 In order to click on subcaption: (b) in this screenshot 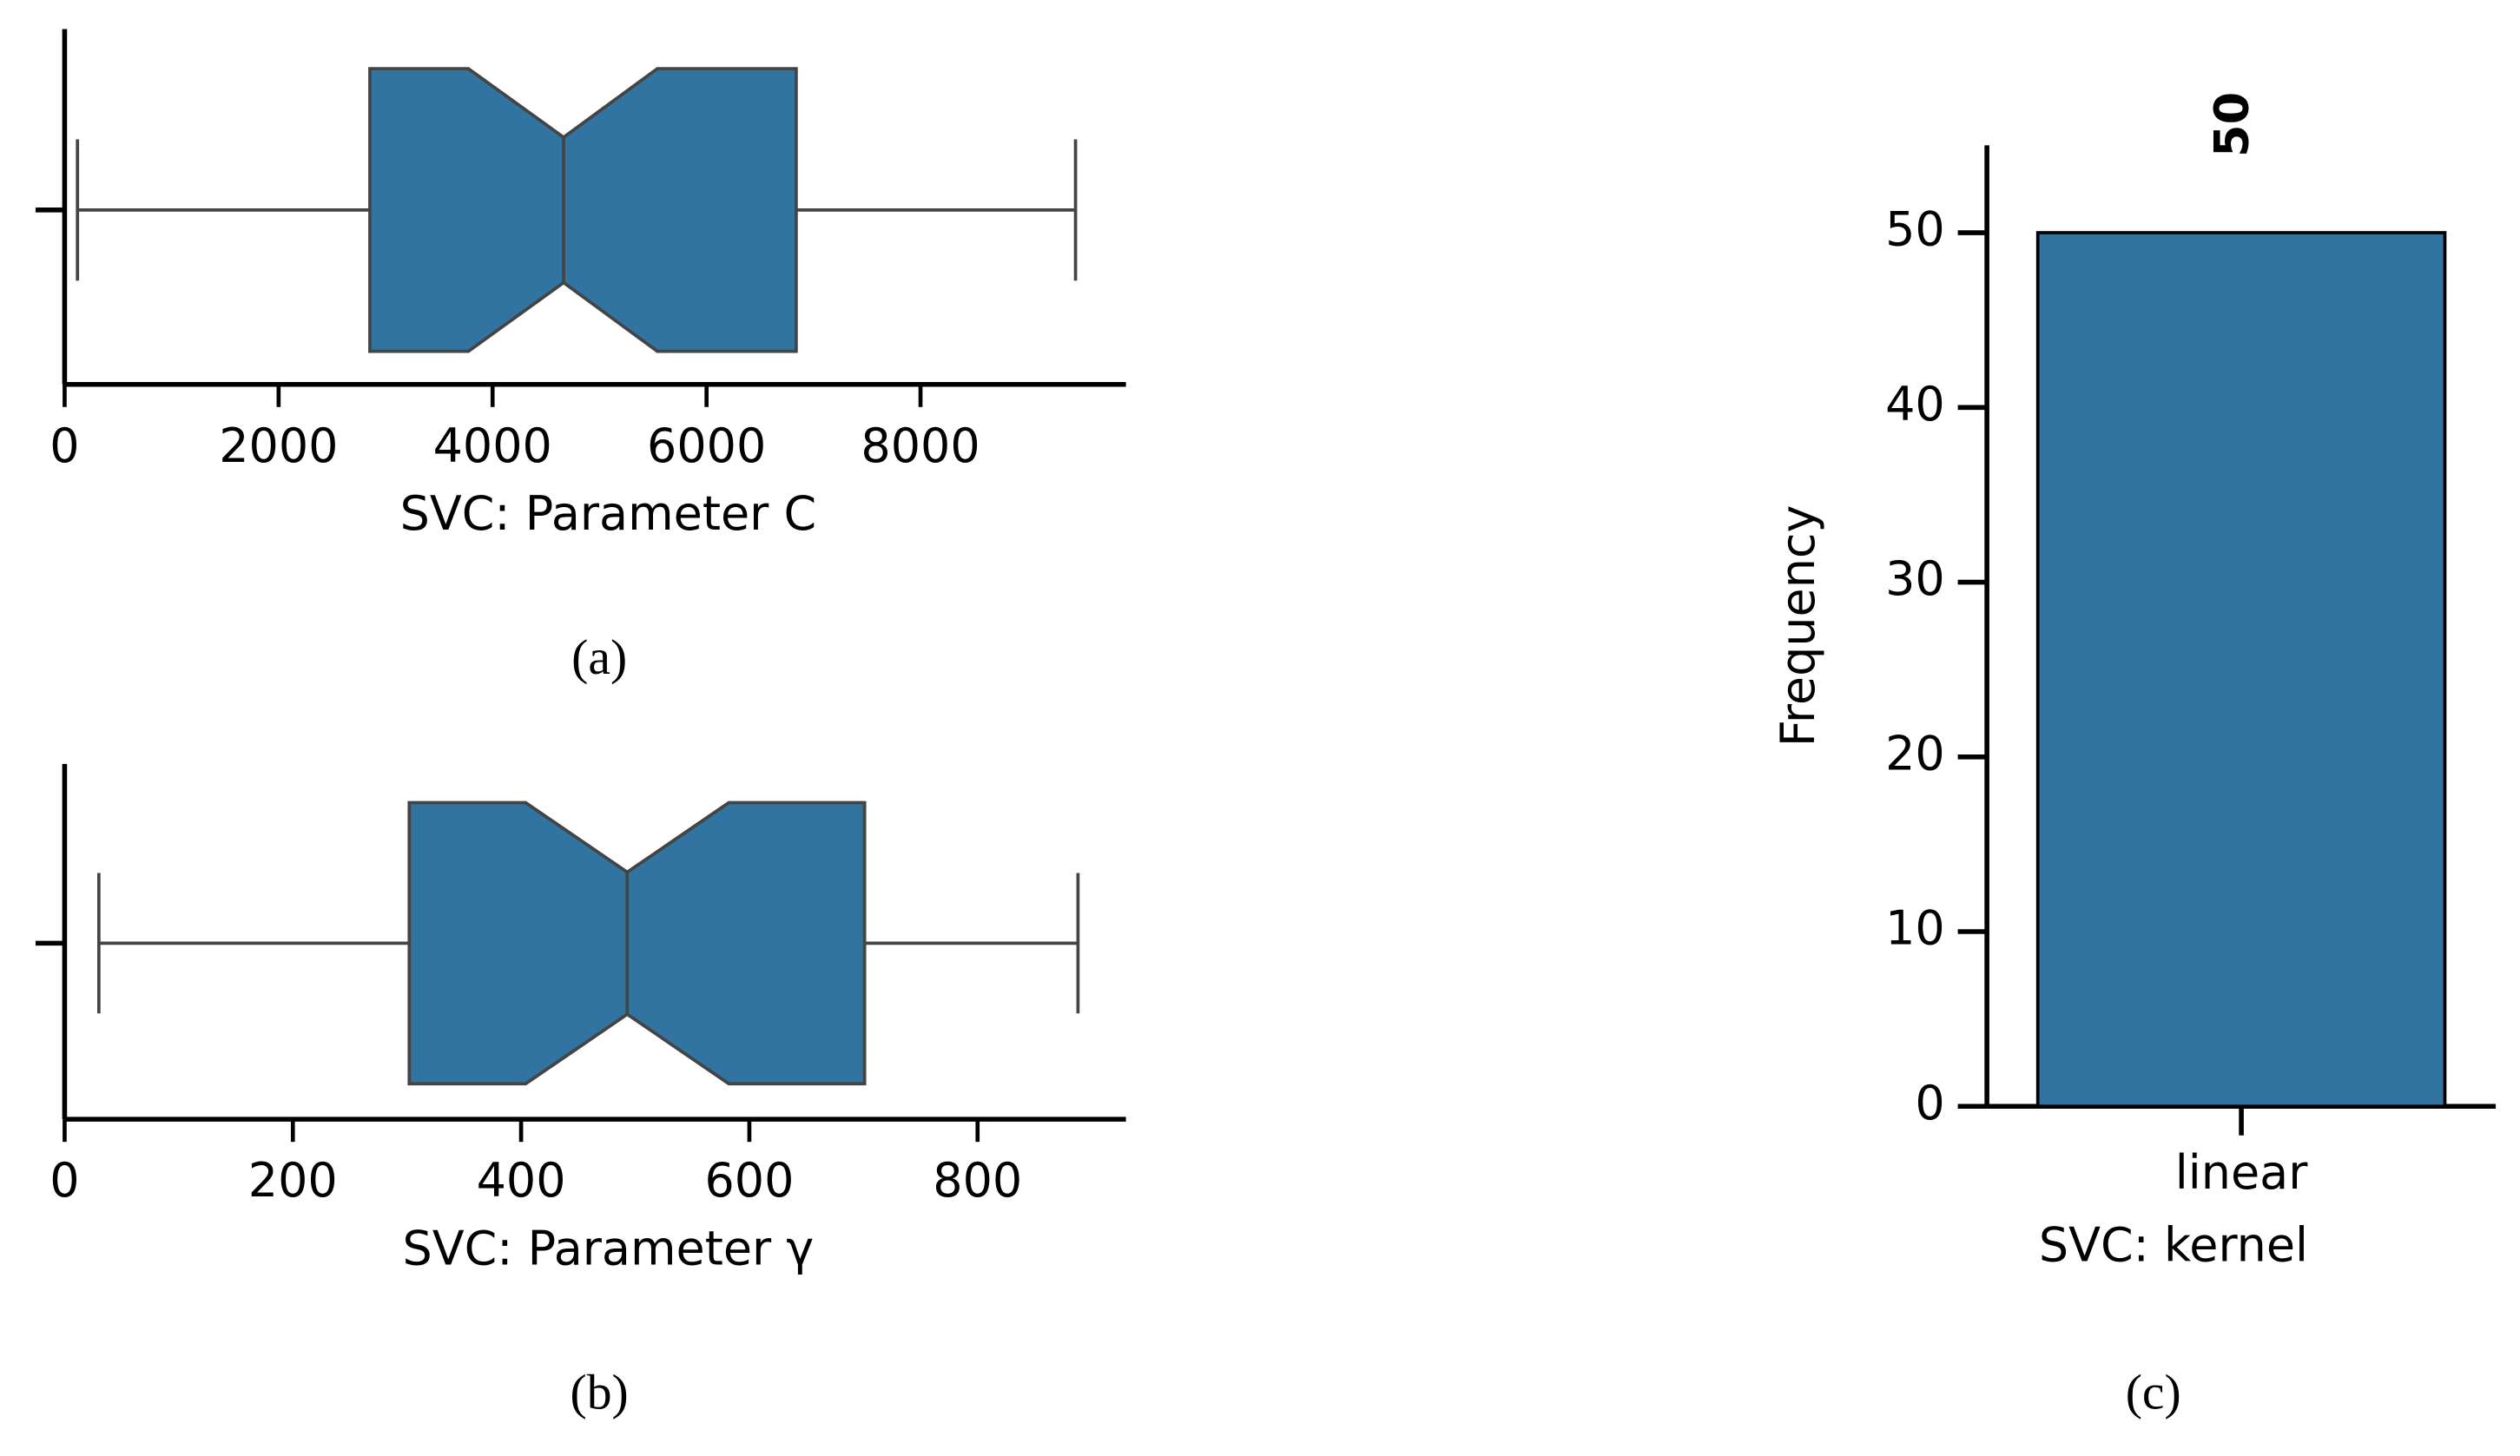, I will do `click(600, 1392)`.